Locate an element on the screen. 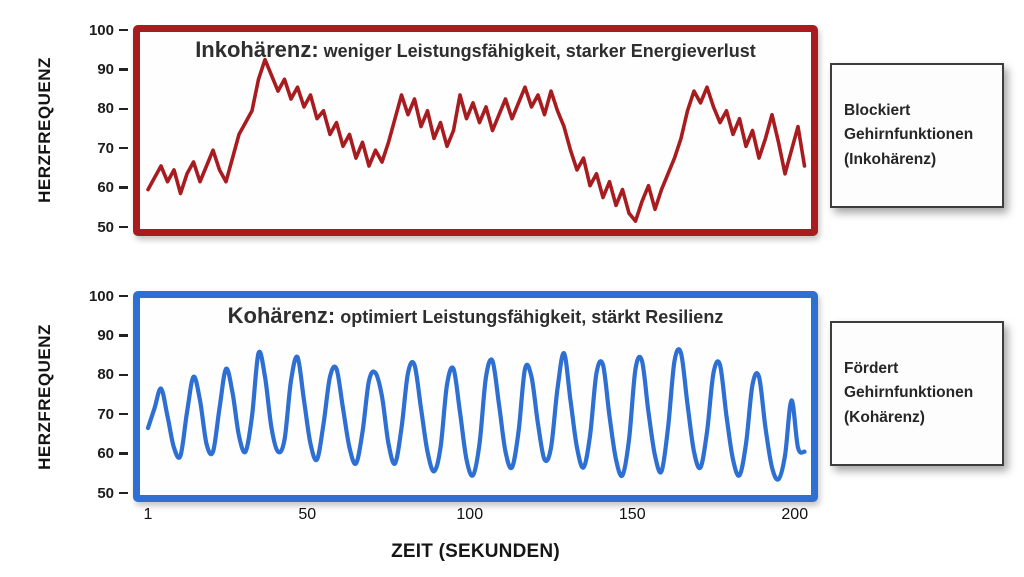  coherence-annotation-box: Fördert Gehirnfunktionen (Kohärenz) is located at coordinates (917, 393).